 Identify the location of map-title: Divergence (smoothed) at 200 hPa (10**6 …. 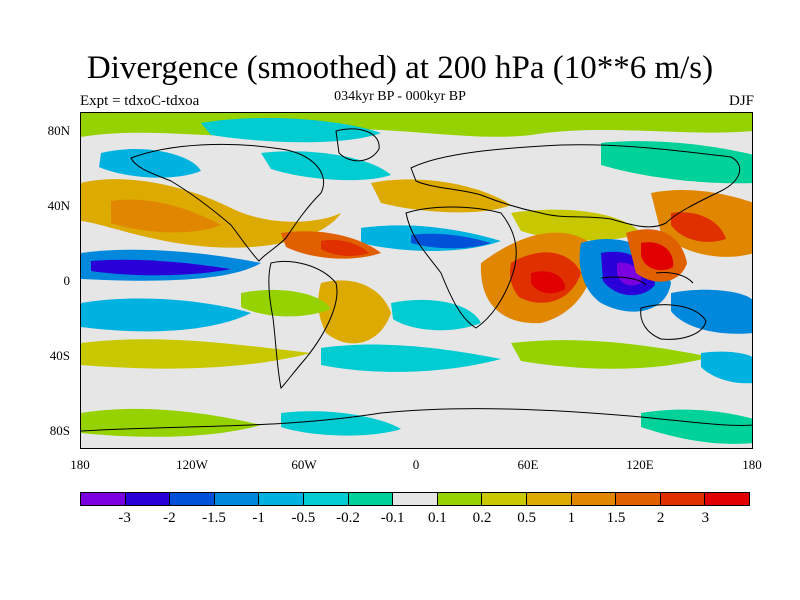
(400, 68).